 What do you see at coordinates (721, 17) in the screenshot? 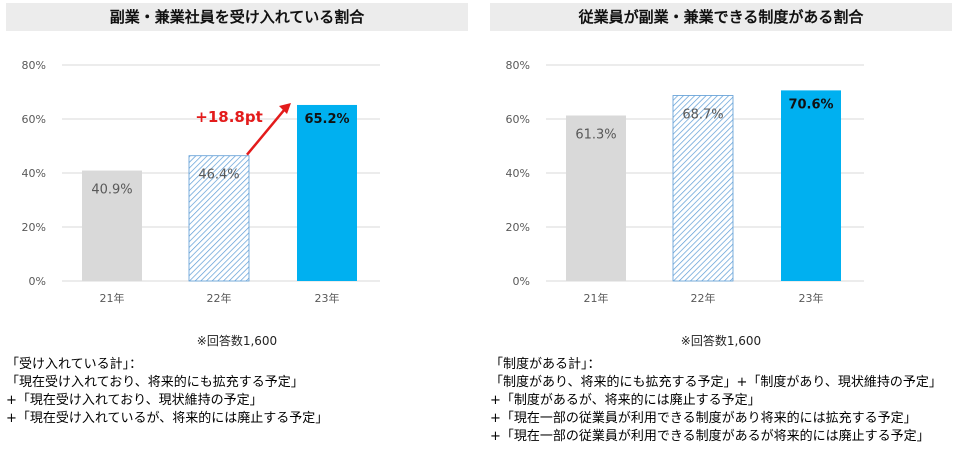
I see `chart-title: 従業員が副業・兼業できる制度がある割合` at bounding box center [721, 17].